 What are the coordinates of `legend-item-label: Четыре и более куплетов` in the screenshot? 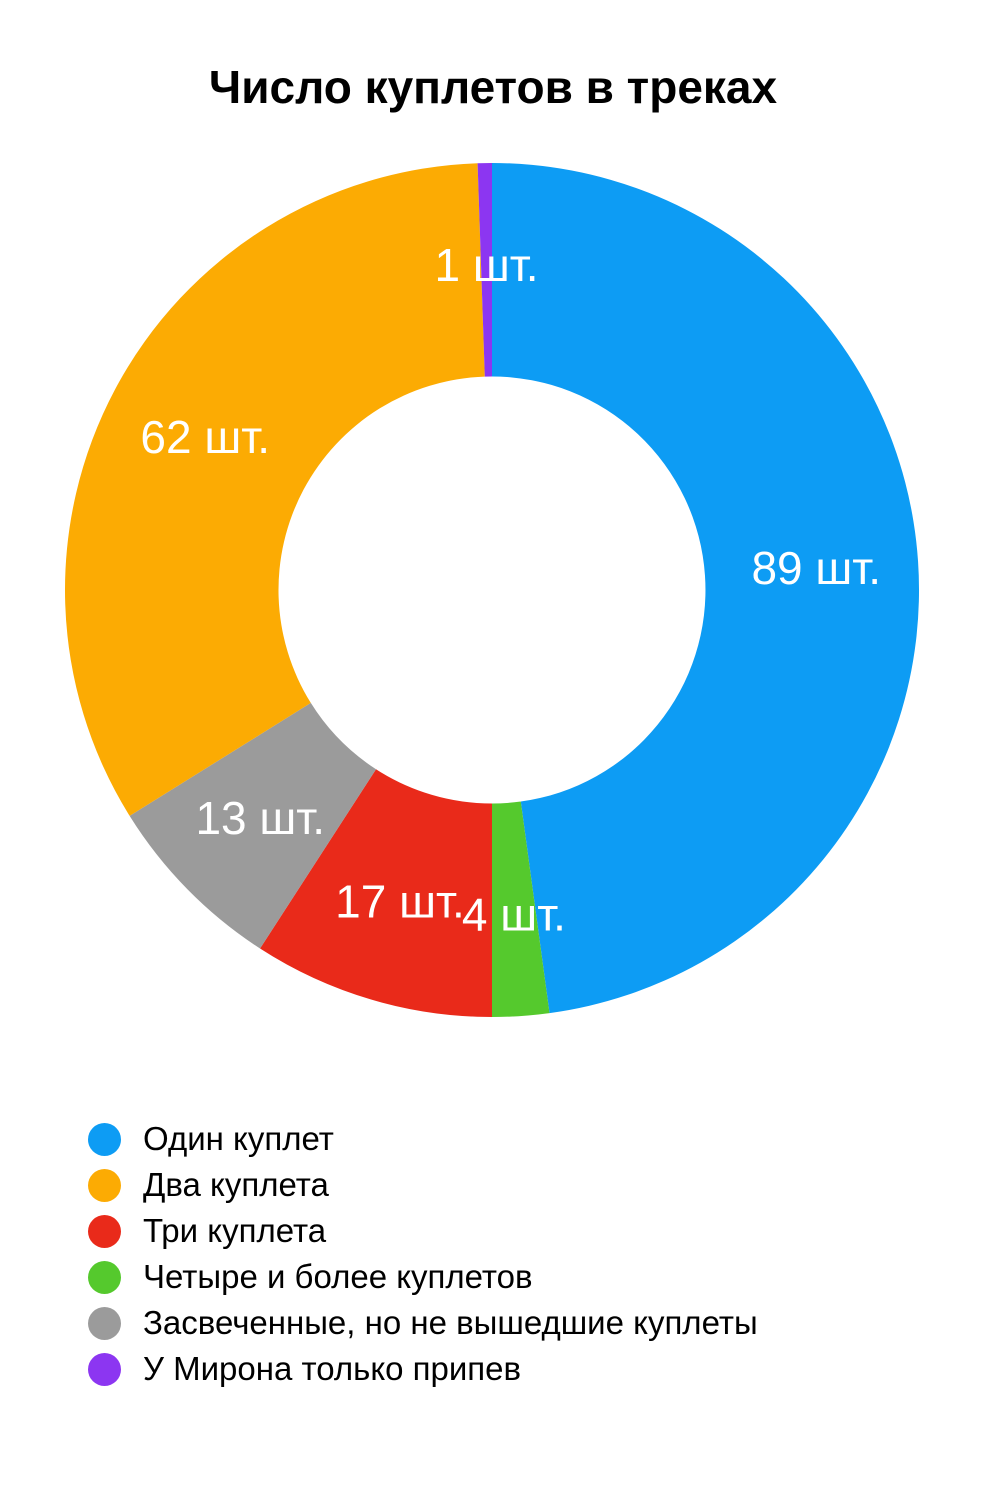 It's located at (338, 1276).